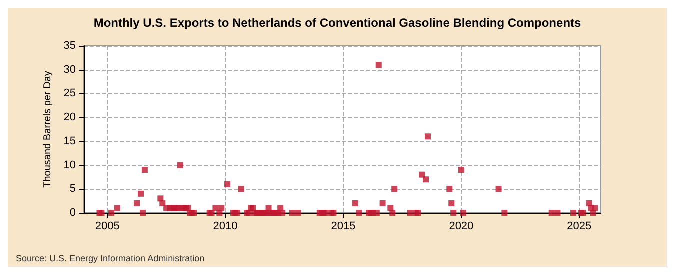 Image resolution: width=675 pixels, height=275 pixels. Describe the element at coordinates (73, 213) in the screenshot. I see `y-tick-label: 0` at that location.